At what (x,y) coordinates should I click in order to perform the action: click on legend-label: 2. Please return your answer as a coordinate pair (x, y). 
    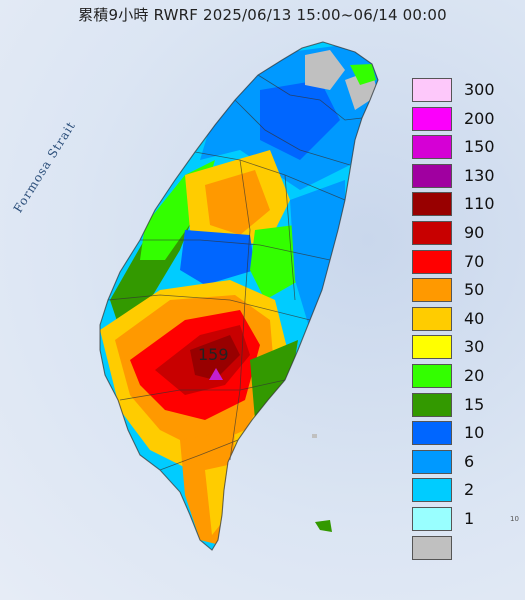
    Looking at the image, I should click on (469, 490).